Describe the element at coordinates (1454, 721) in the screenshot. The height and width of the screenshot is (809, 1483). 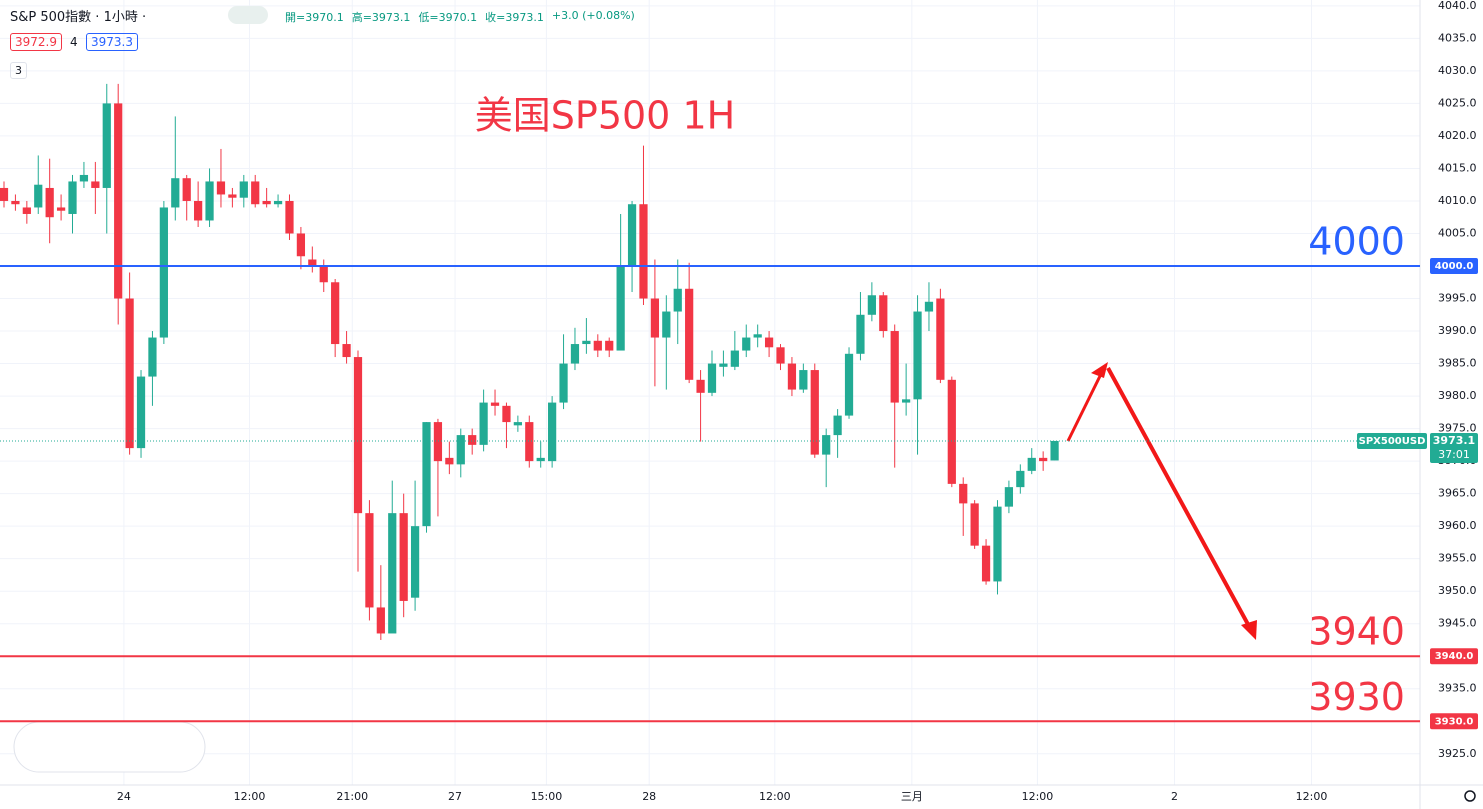
I see `level-tag: 3930.0` at that location.